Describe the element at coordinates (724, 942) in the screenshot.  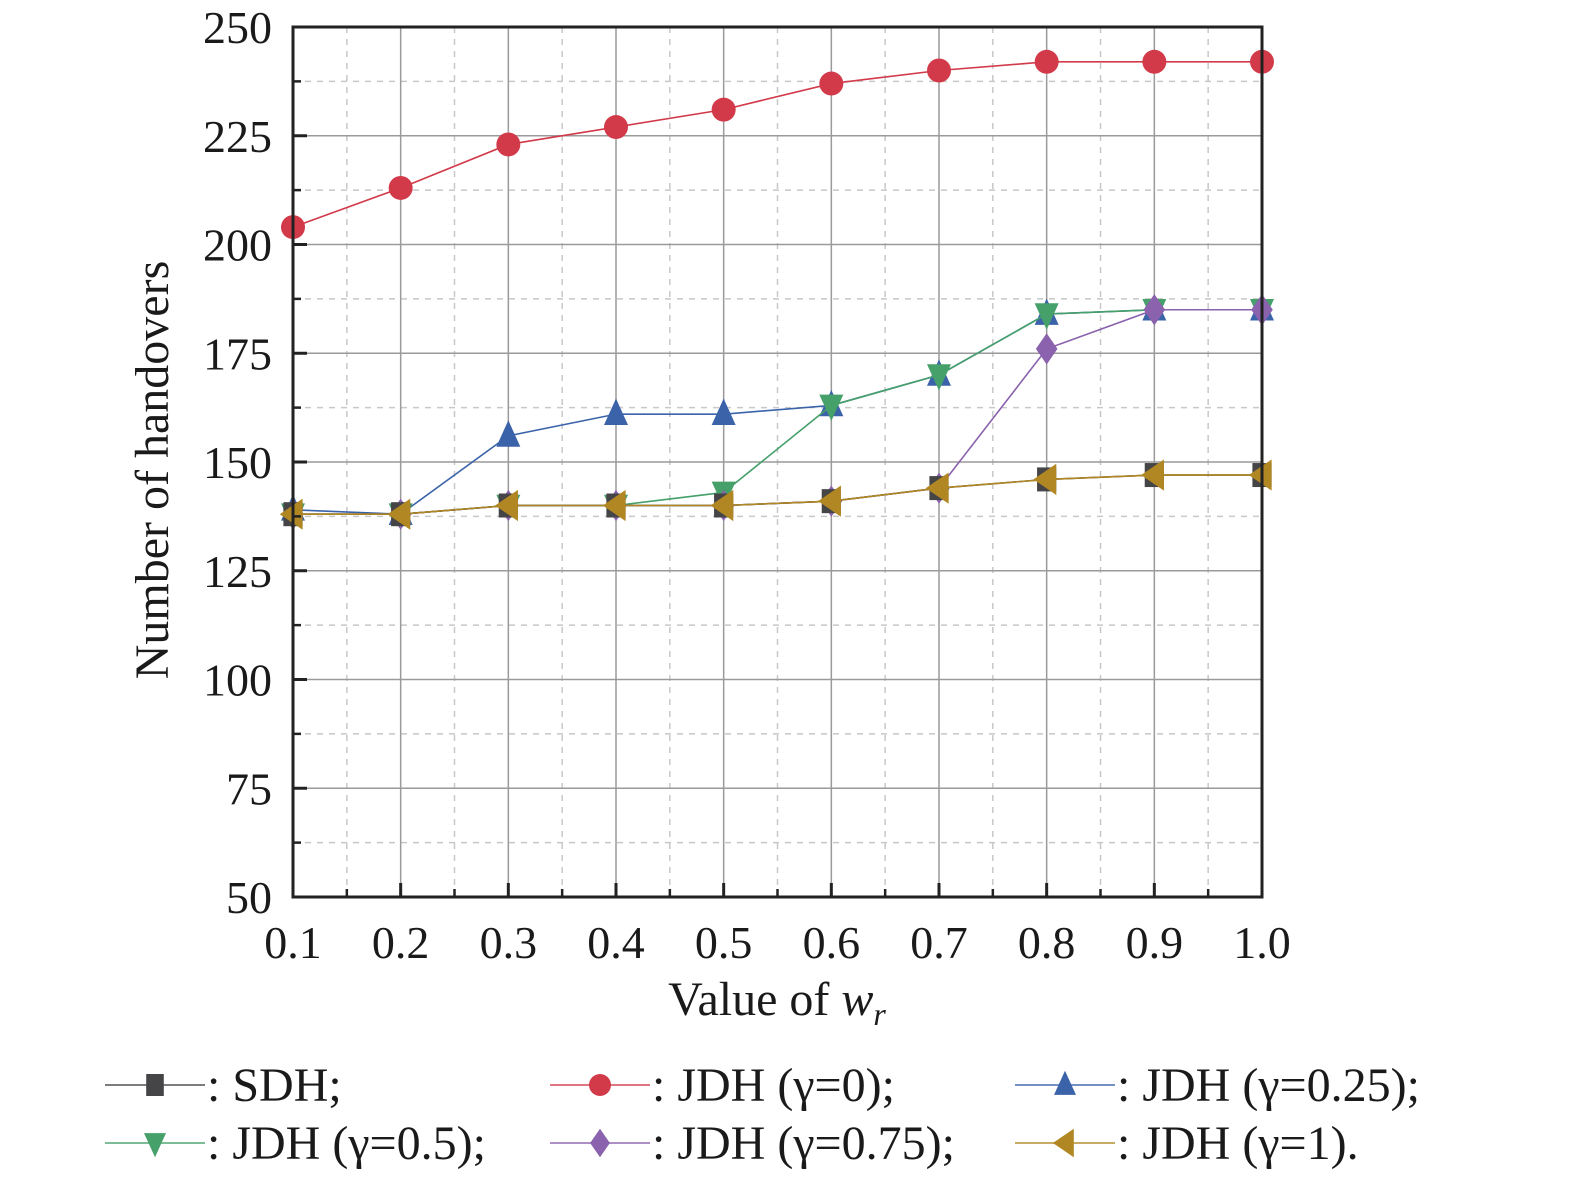
I see `x-tick-label: 0.5` at that location.